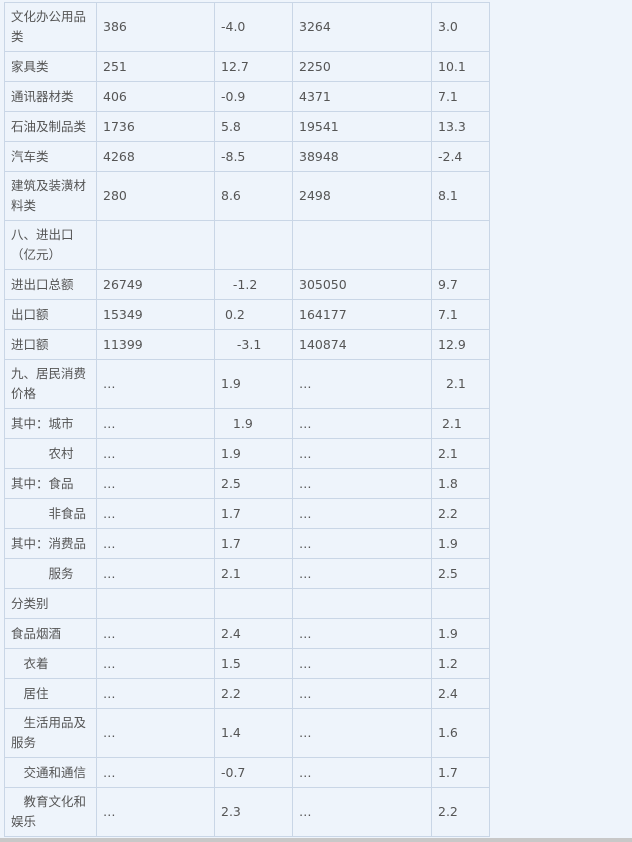  I want to click on cell-value: 11399, so click(155, 344).